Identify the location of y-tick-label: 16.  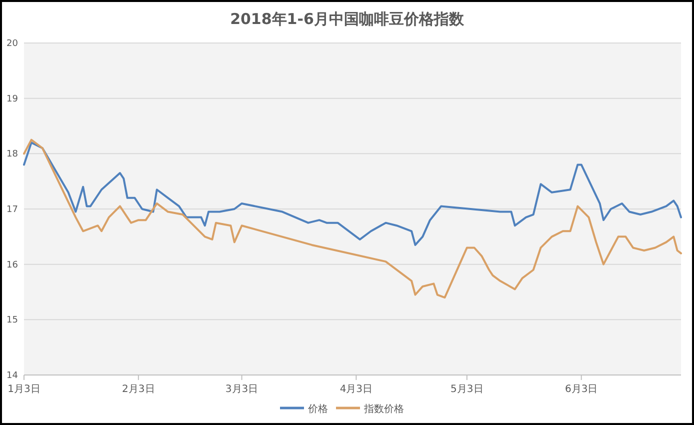
(12, 265).